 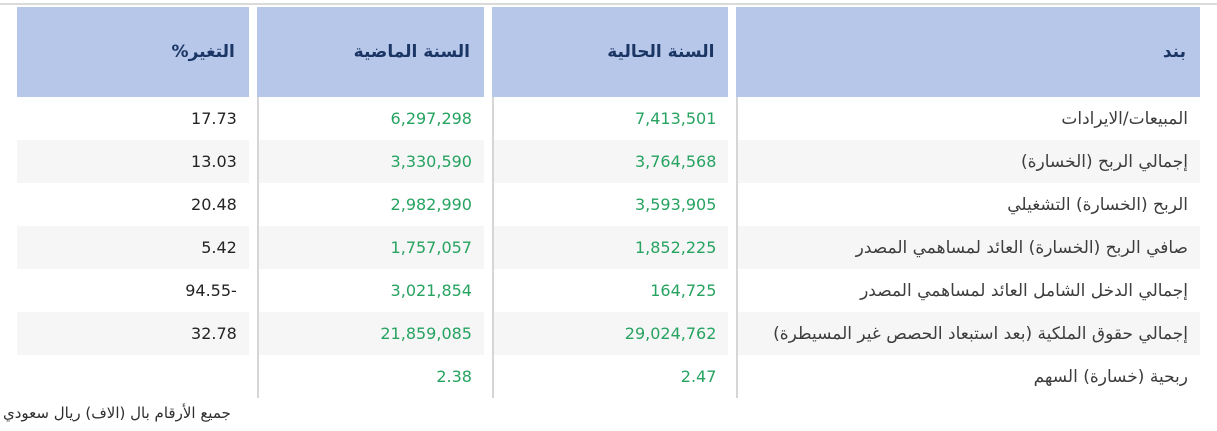 What do you see at coordinates (370, 333) in the screenshot?
I see `cell-previous-year: 21,859,085` at bounding box center [370, 333].